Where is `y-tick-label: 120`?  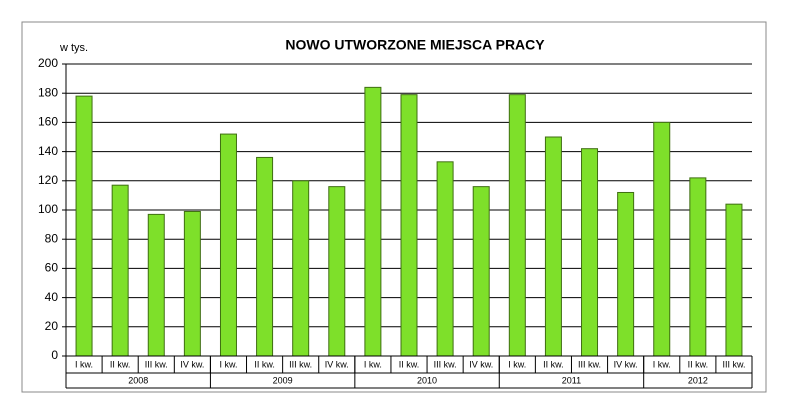 y-tick-label: 120 is located at coordinates (48, 180).